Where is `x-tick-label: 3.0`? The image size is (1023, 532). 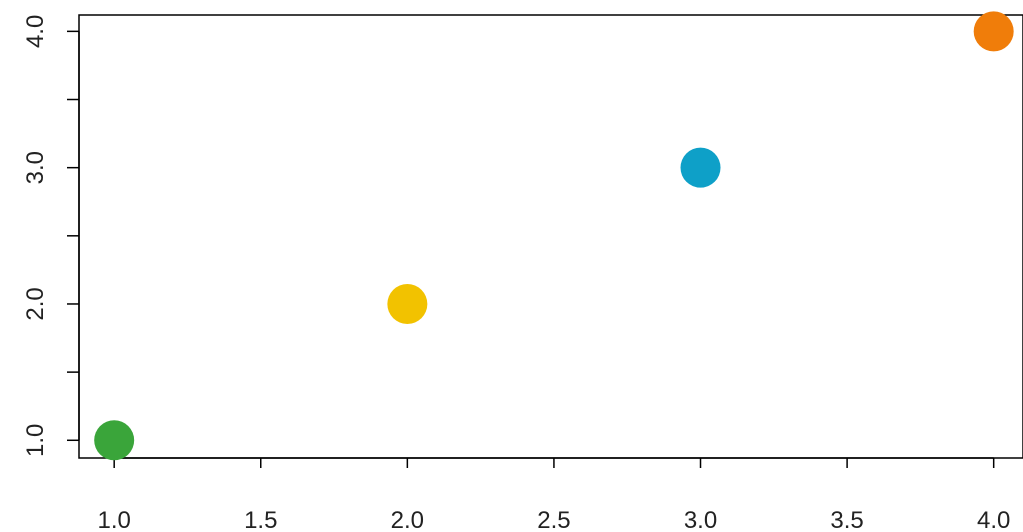
x-tick-label: 3.0 is located at coordinates (700, 519).